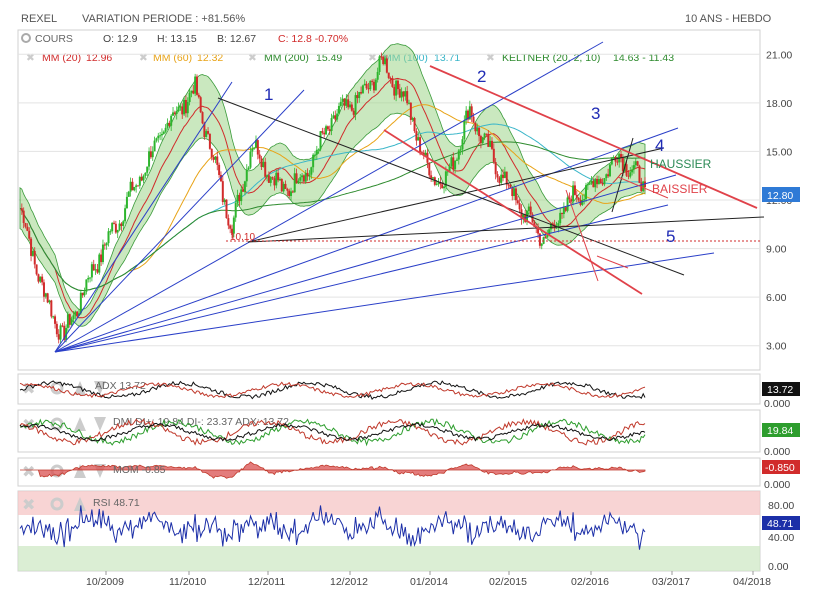 The height and width of the screenshot is (591, 816). I want to click on x-axis-label: 02/2016, so click(590, 582).